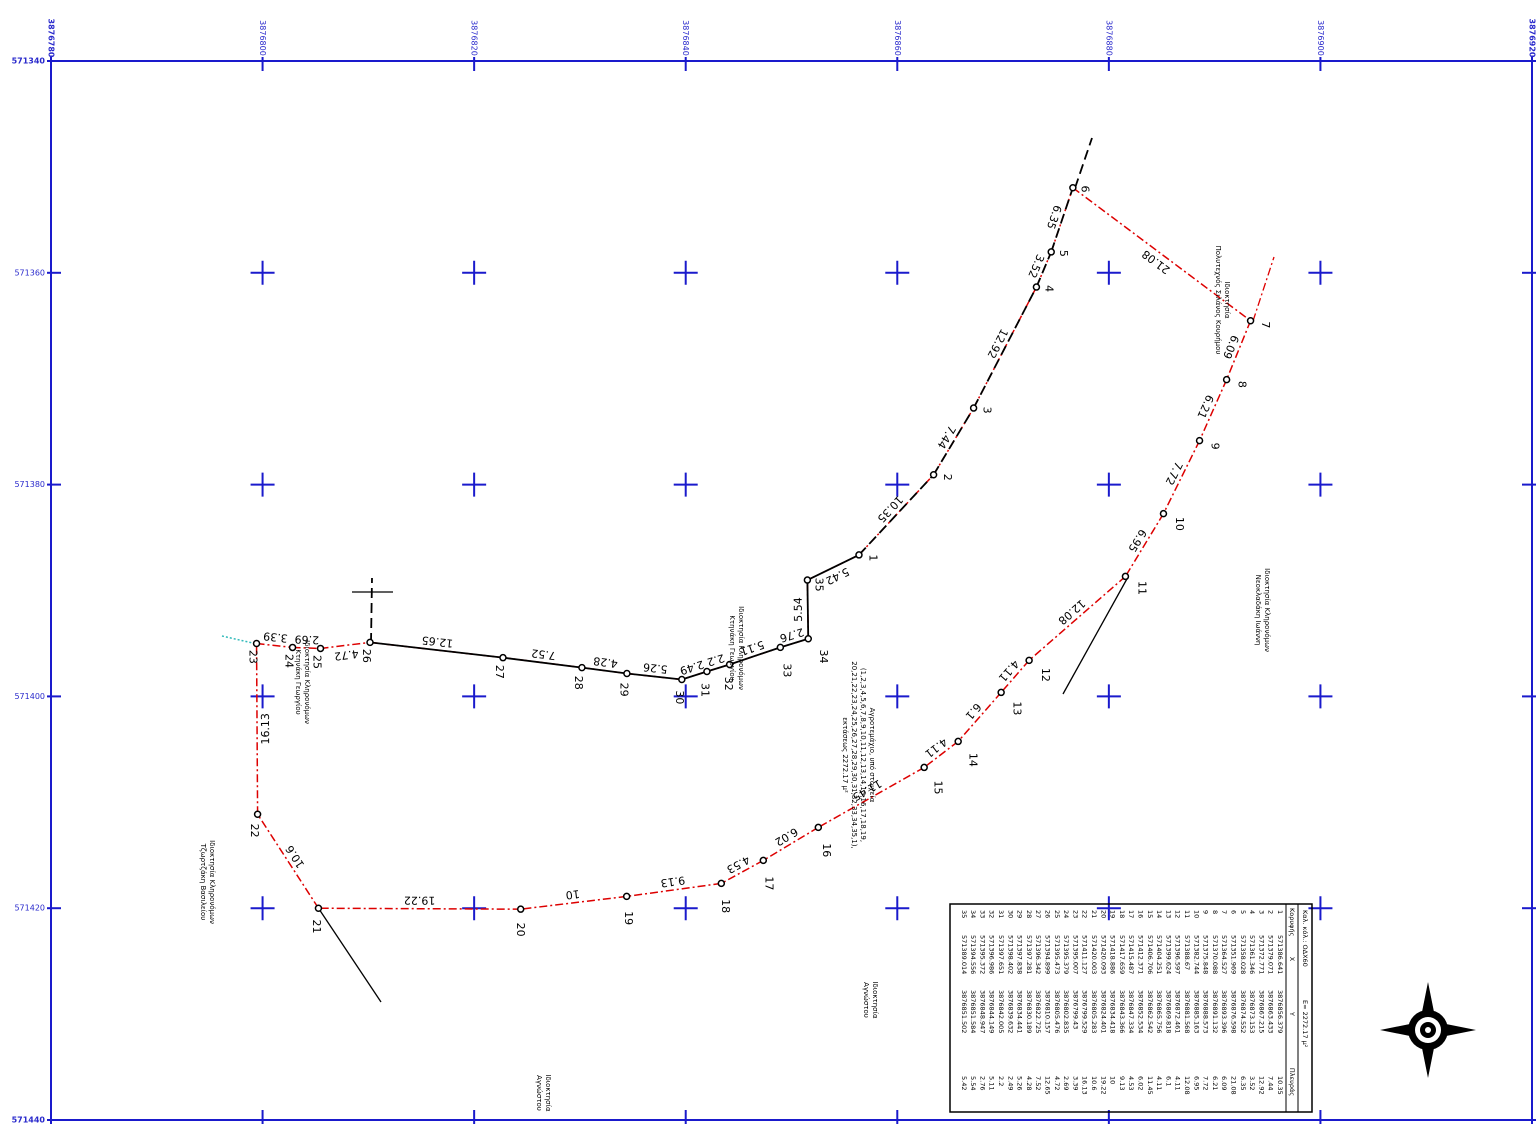 The height and width of the screenshot is (1144, 1540). Describe the element at coordinates (1131, 1083) in the screenshot. I see `table-cell: 4.53` at that location.